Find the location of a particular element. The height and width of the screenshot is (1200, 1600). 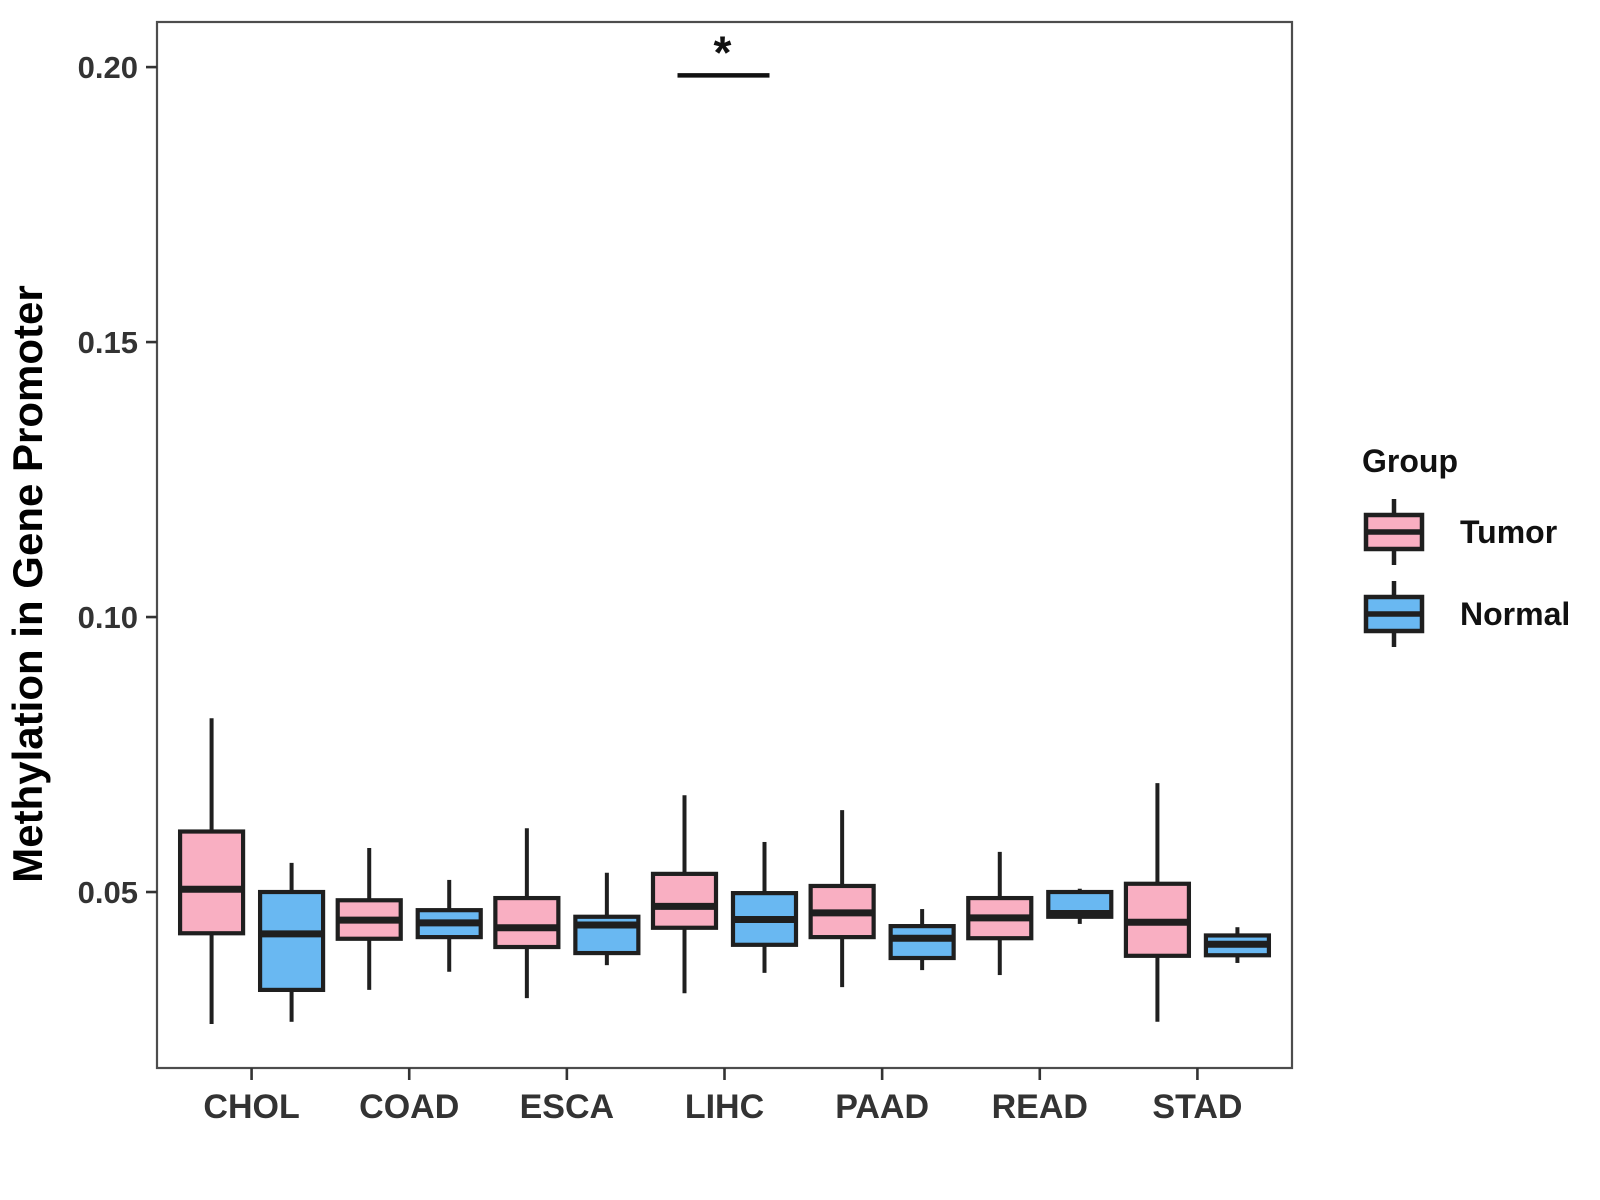

x-tick-label: COAD is located at coordinates (409, 1107).